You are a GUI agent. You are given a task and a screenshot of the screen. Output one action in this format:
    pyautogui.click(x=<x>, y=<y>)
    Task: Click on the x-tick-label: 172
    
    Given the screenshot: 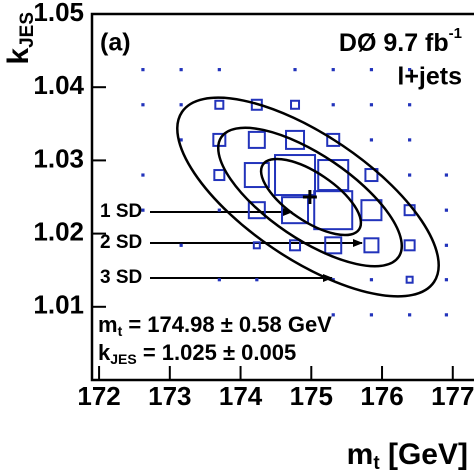 What is the action you would take?
    pyautogui.click(x=98, y=396)
    